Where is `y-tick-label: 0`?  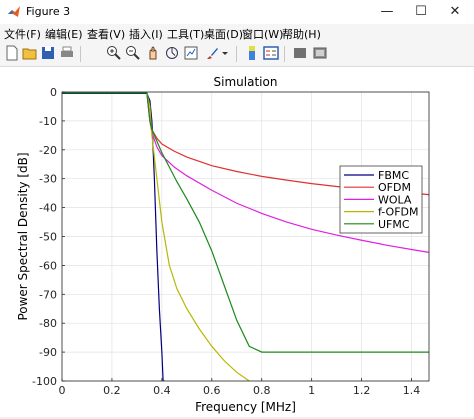
y-tick-label: 0 is located at coordinates (53, 92).